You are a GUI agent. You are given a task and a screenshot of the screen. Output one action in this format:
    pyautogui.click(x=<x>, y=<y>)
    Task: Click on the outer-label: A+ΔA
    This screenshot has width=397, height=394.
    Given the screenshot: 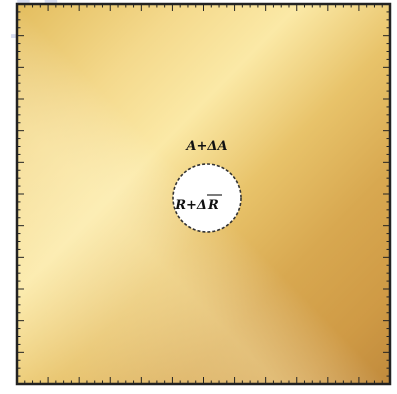 What is the action you would take?
    pyautogui.click(x=205, y=146)
    